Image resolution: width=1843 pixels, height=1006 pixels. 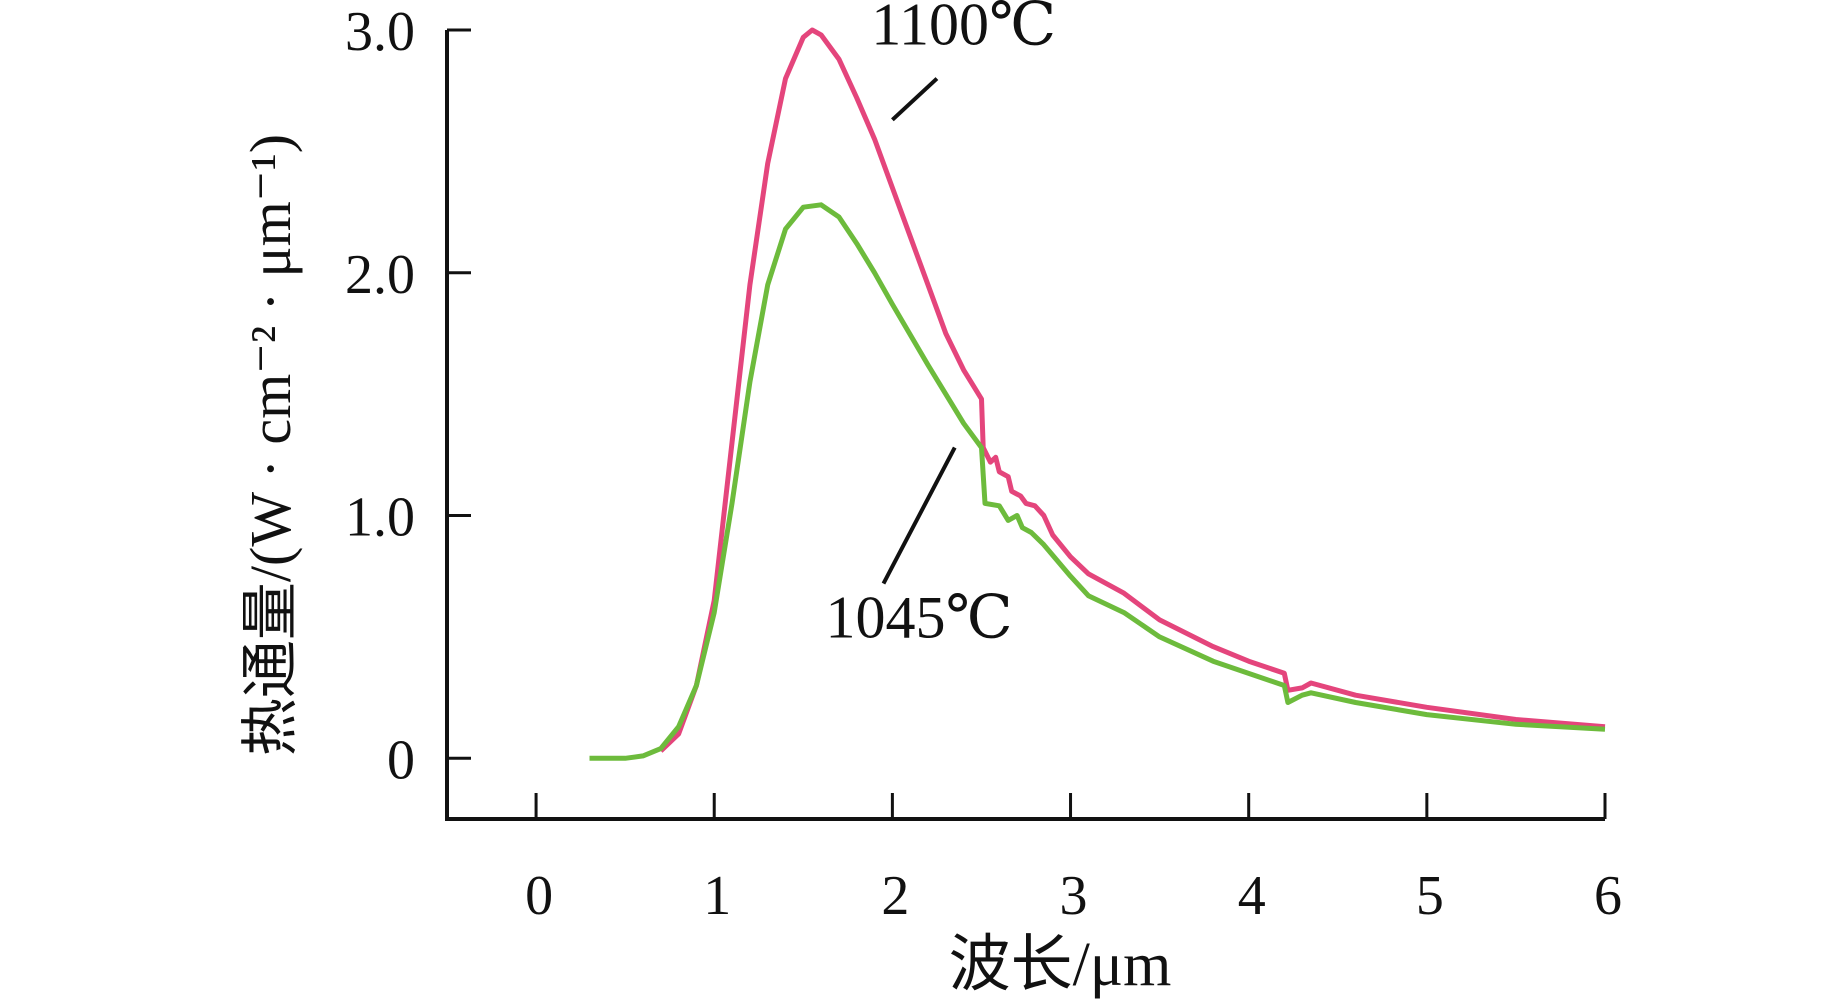 What do you see at coordinates (1608, 896) in the screenshot?
I see `x-tick-label: 6` at bounding box center [1608, 896].